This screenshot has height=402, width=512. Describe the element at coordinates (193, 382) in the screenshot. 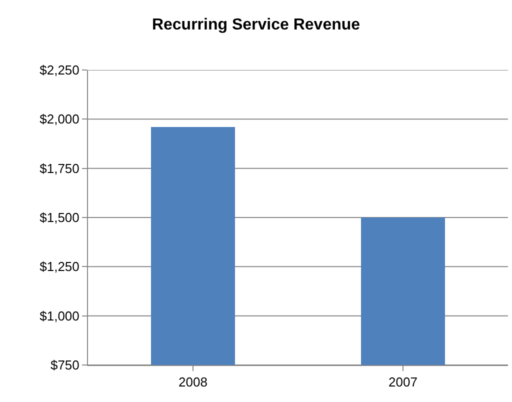

I see `x-tick-label: 2008` at that location.